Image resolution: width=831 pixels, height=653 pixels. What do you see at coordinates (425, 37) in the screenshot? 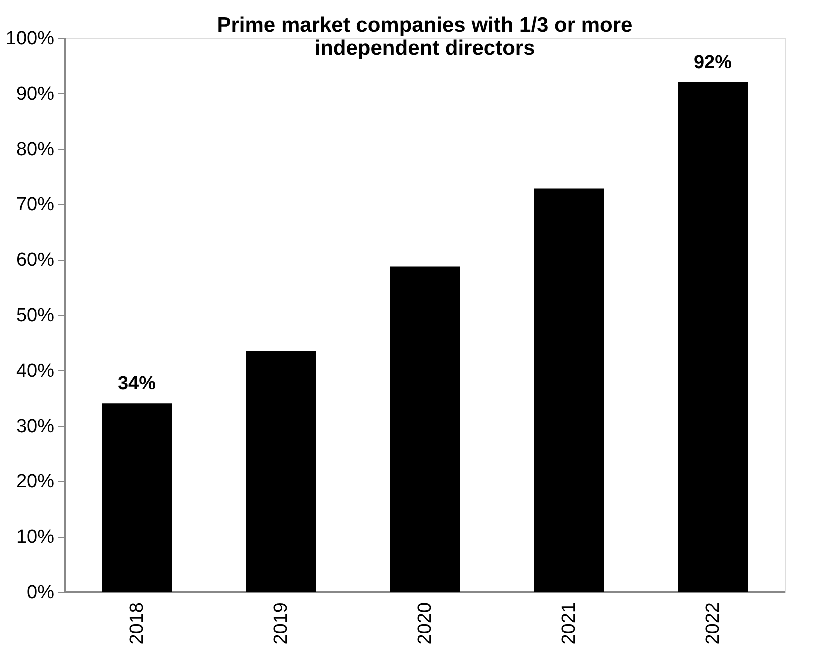
I see `chart-title: Prime market companies with 1/3 or more independent directors` at bounding box center [425, 37].